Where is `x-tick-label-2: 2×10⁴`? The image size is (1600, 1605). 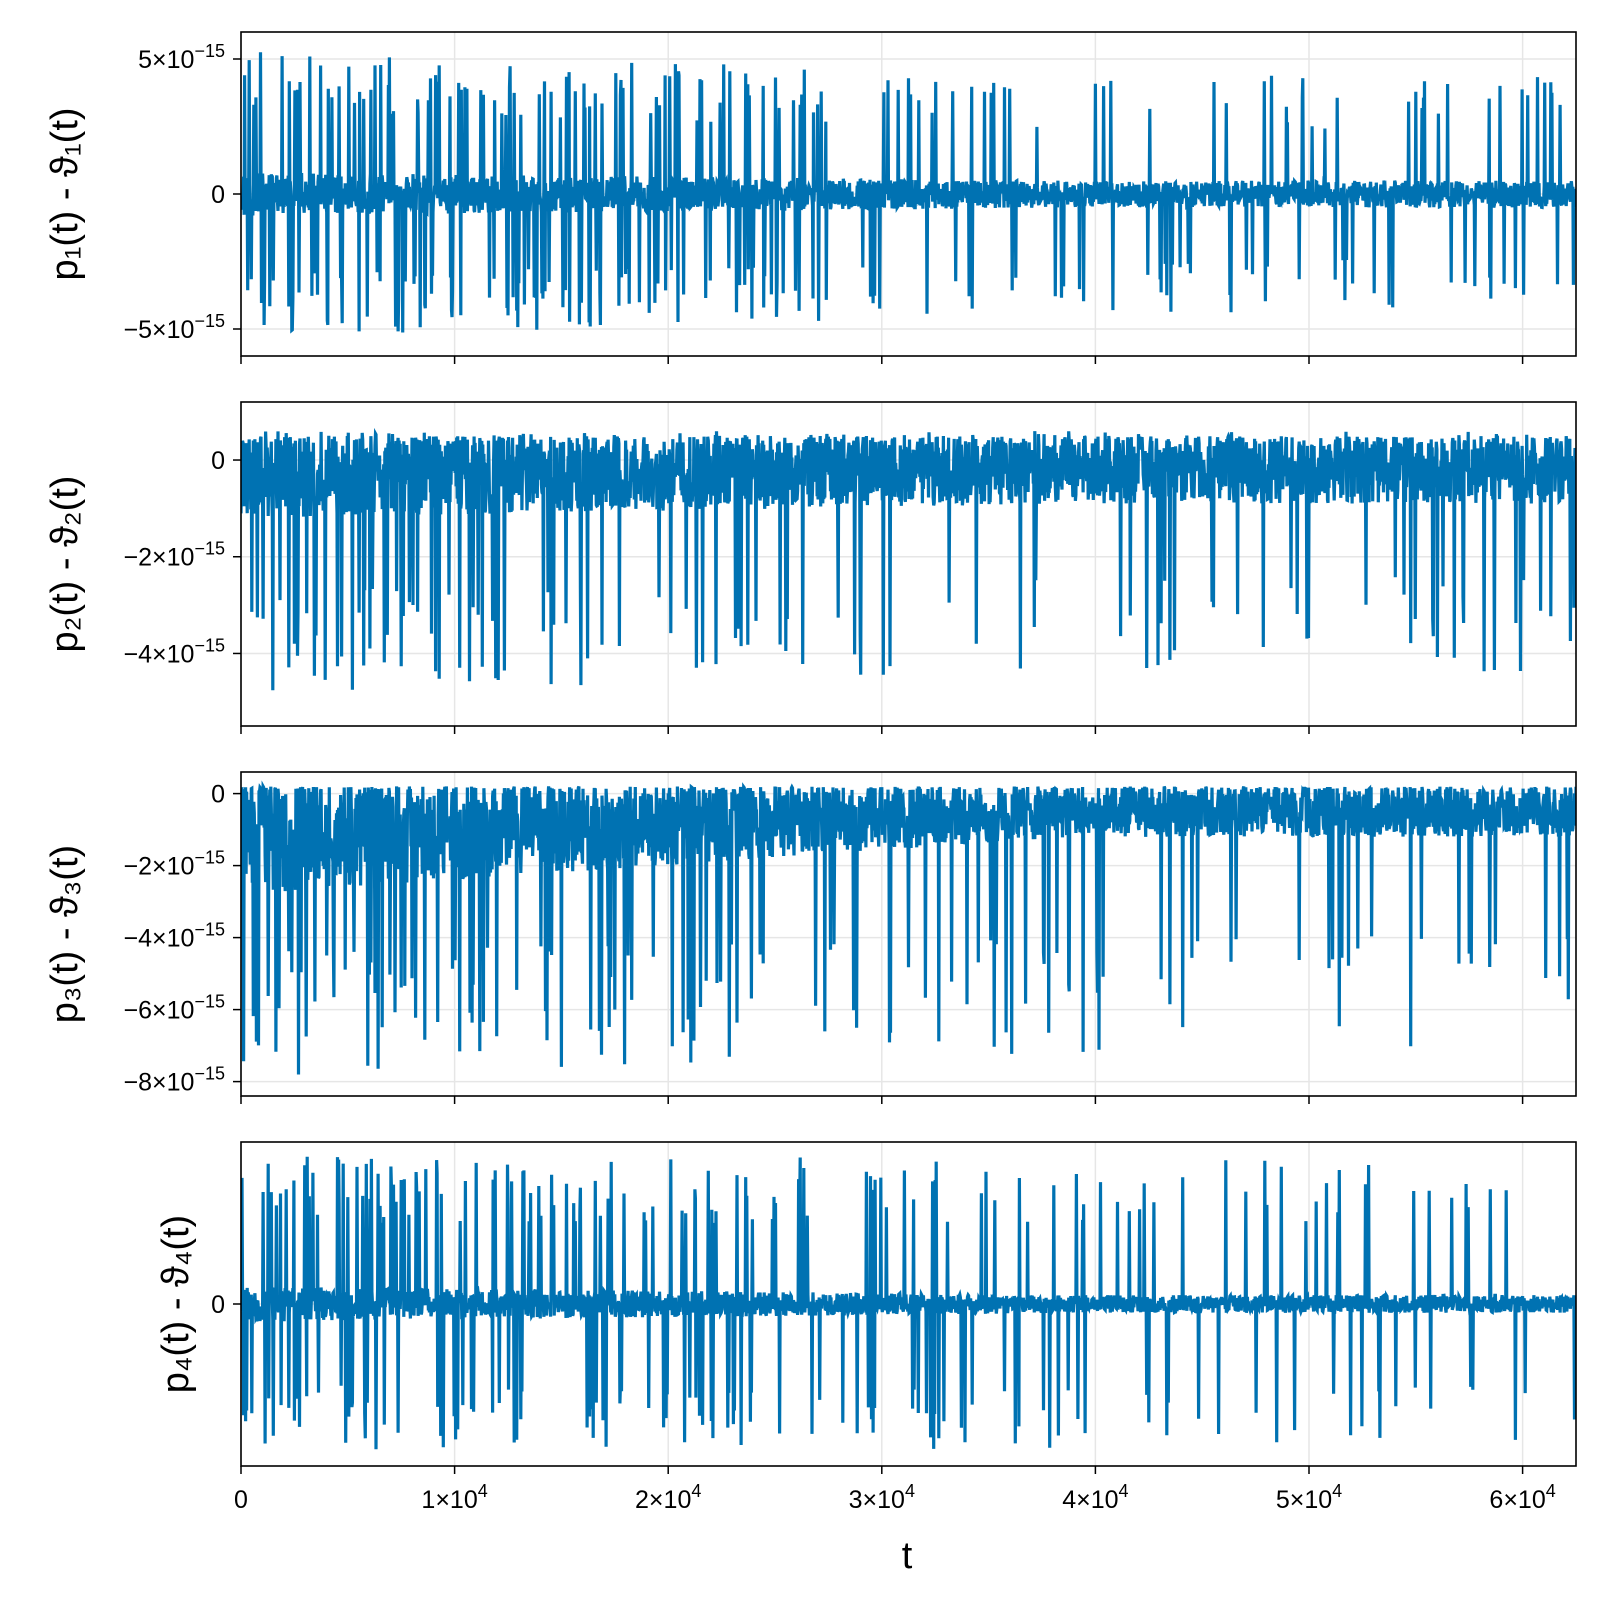
x-tick-label-2: 2×10⁴ is located at coordinates (668, 1497).